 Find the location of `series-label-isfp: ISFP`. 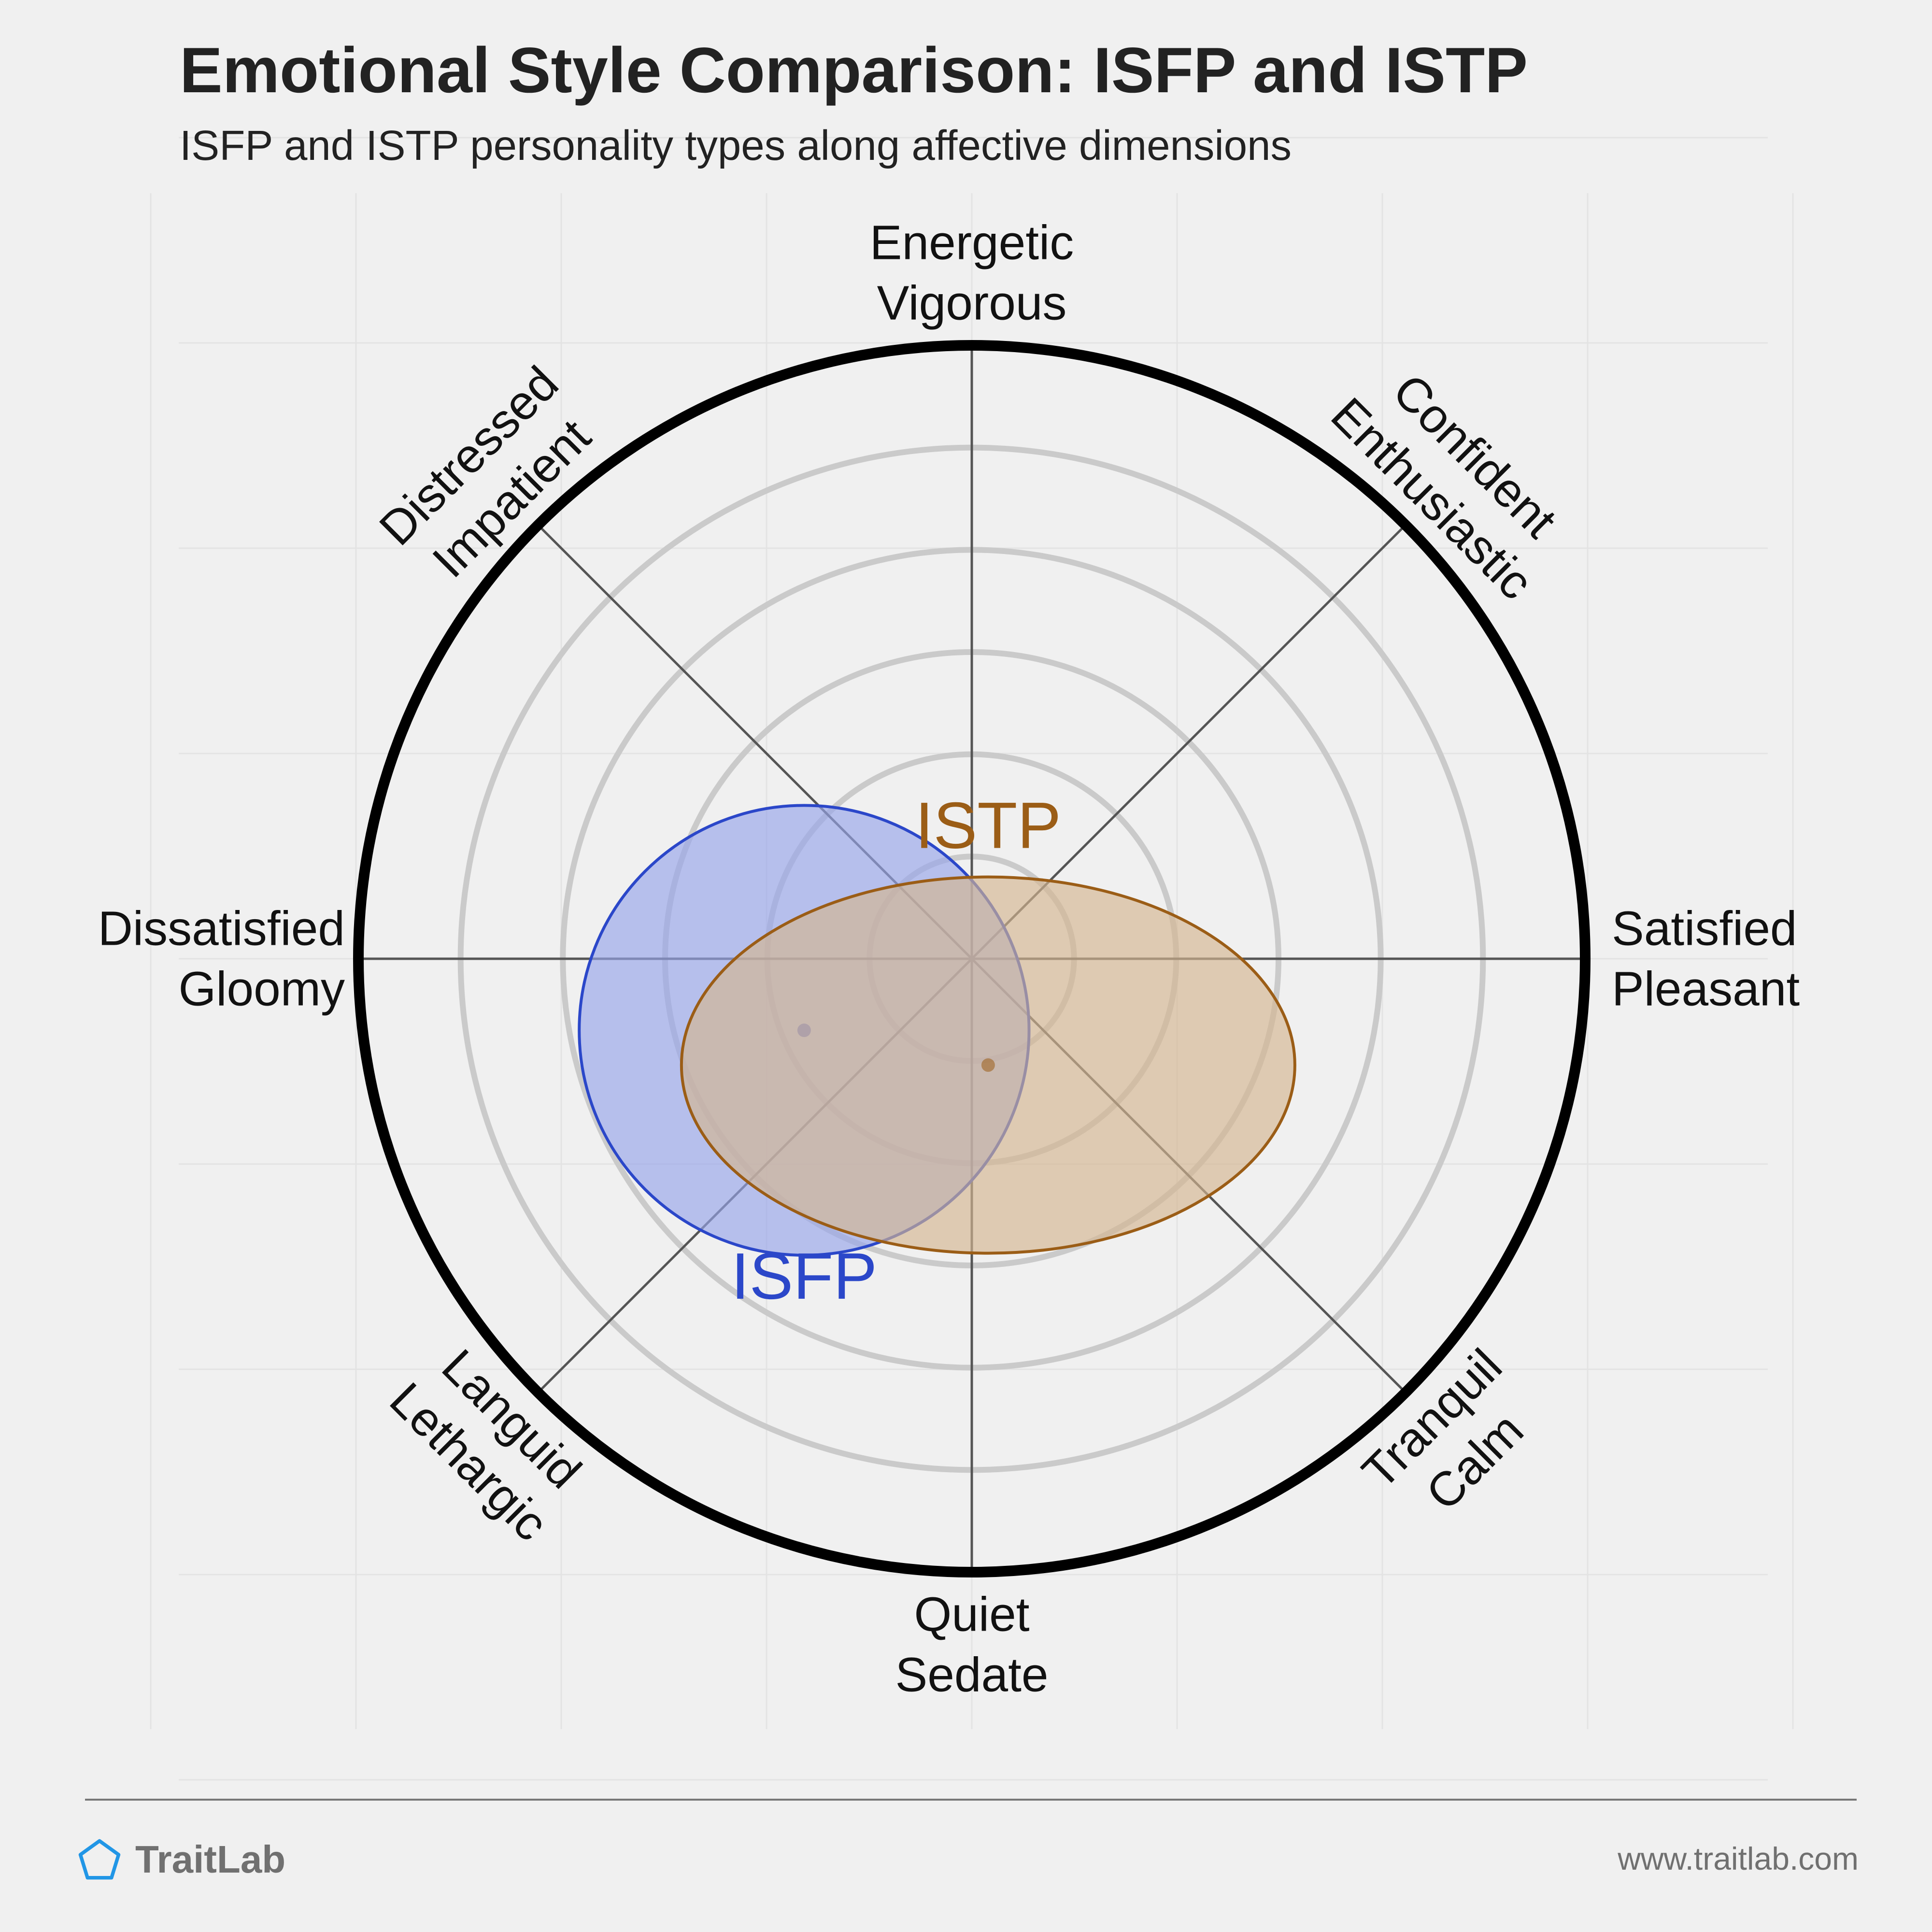

series-label-isfp: ISFP is located at coordinates (804, 1276).